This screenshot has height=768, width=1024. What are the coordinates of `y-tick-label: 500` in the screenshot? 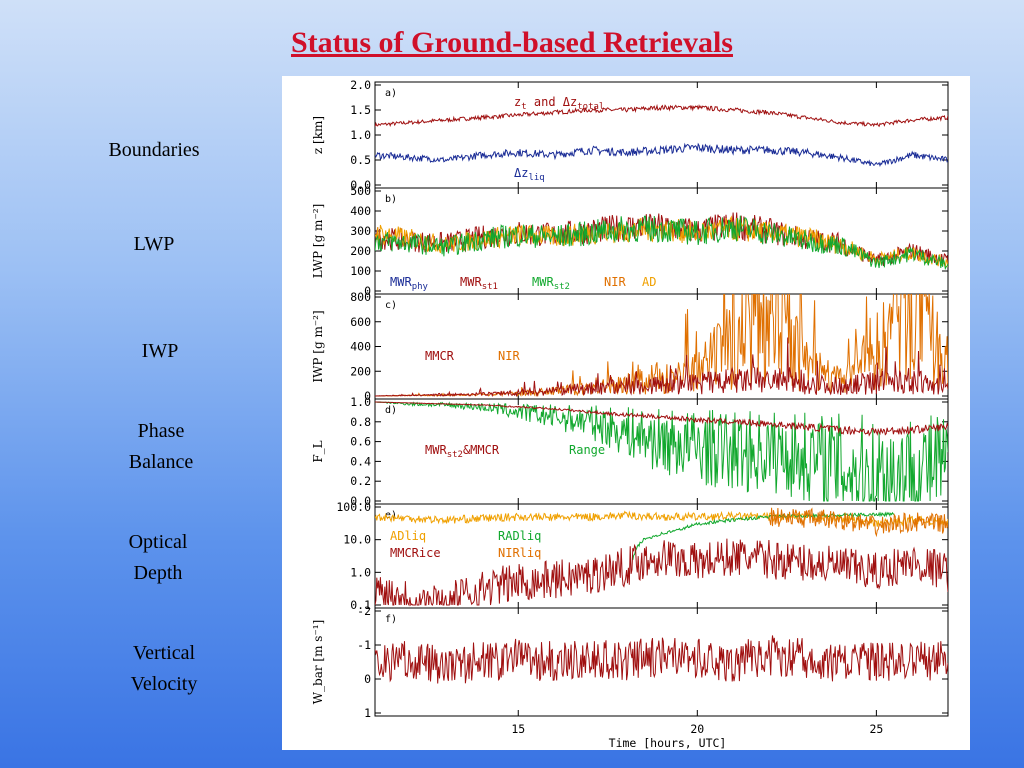 It's located at (360, 191).